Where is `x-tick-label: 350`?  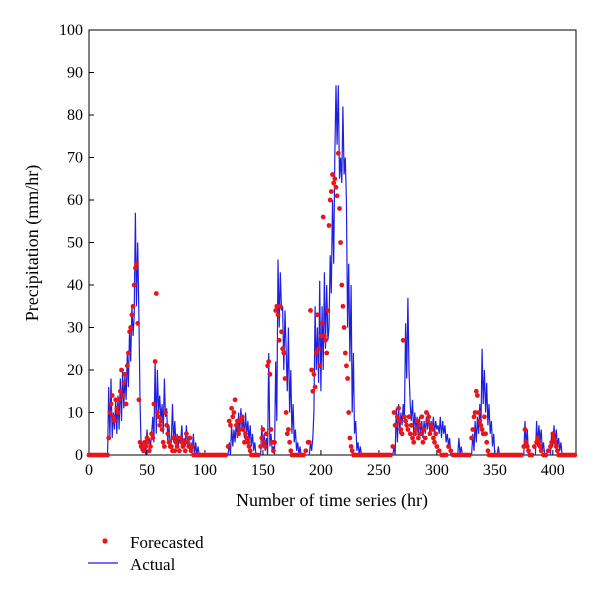 x-tick-label: 350 is located at coordinates (495, 470).